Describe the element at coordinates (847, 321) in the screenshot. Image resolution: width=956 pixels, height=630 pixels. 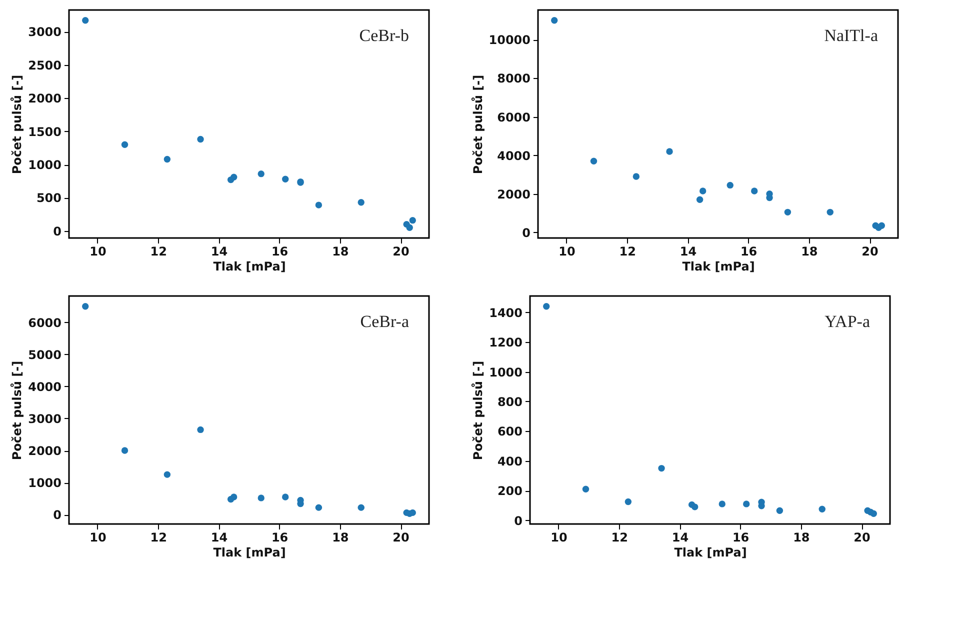
I see `annotation: YAP-a` at that location.